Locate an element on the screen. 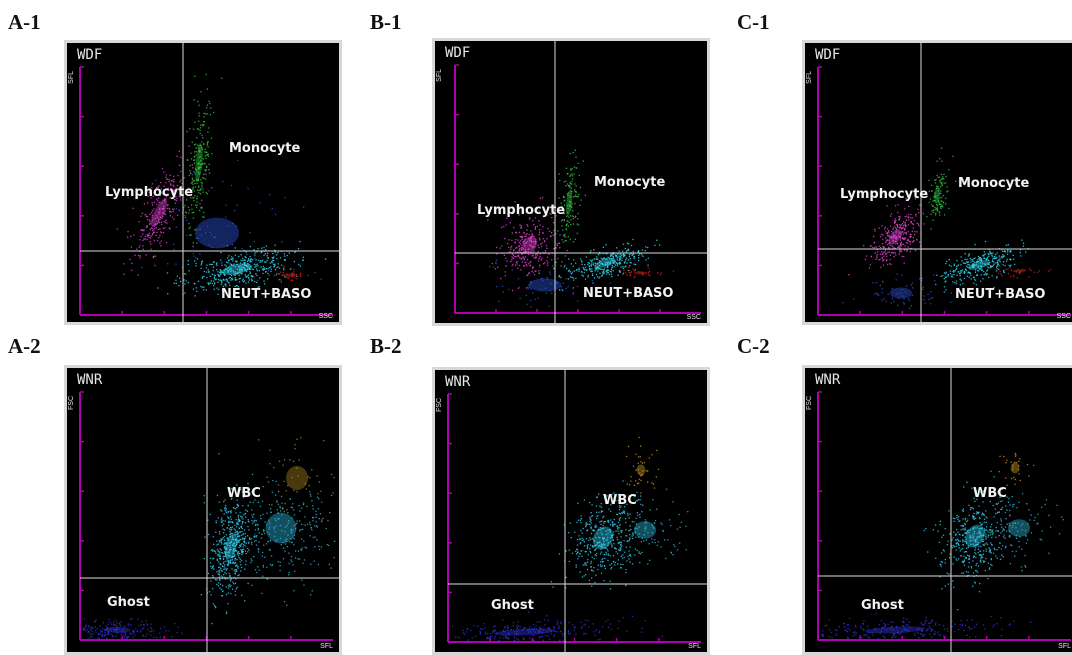  wnr-plot-a2: WNR FSC SFL WBC Ghost is located at coordinates (203, 510).